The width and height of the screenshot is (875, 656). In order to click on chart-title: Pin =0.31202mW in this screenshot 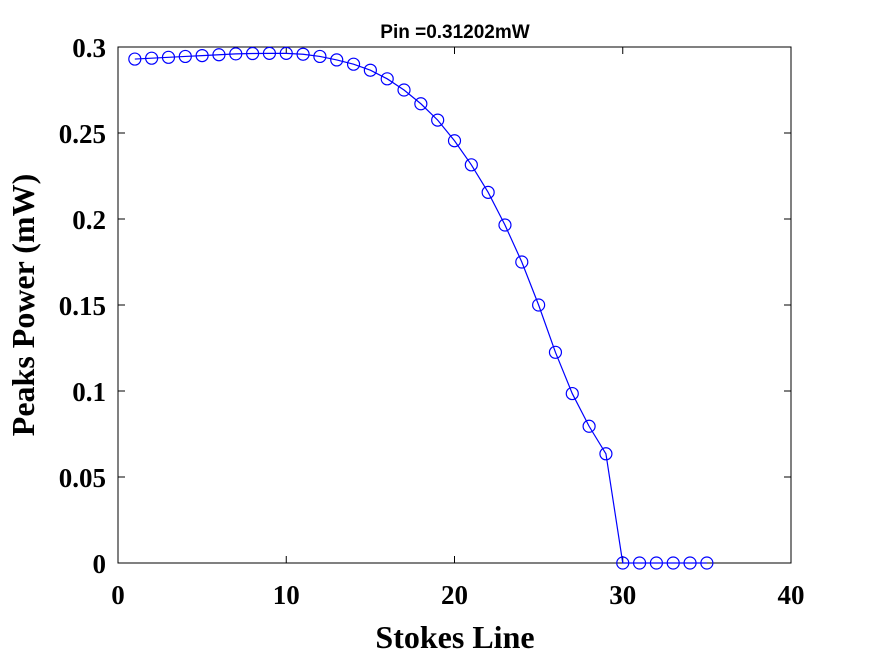, I will do `click(455, 32)`.